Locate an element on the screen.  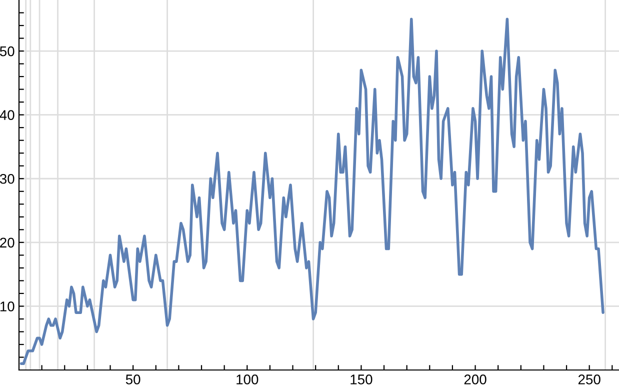
x-tick-label: 150 is located at coordinates (361, 379).